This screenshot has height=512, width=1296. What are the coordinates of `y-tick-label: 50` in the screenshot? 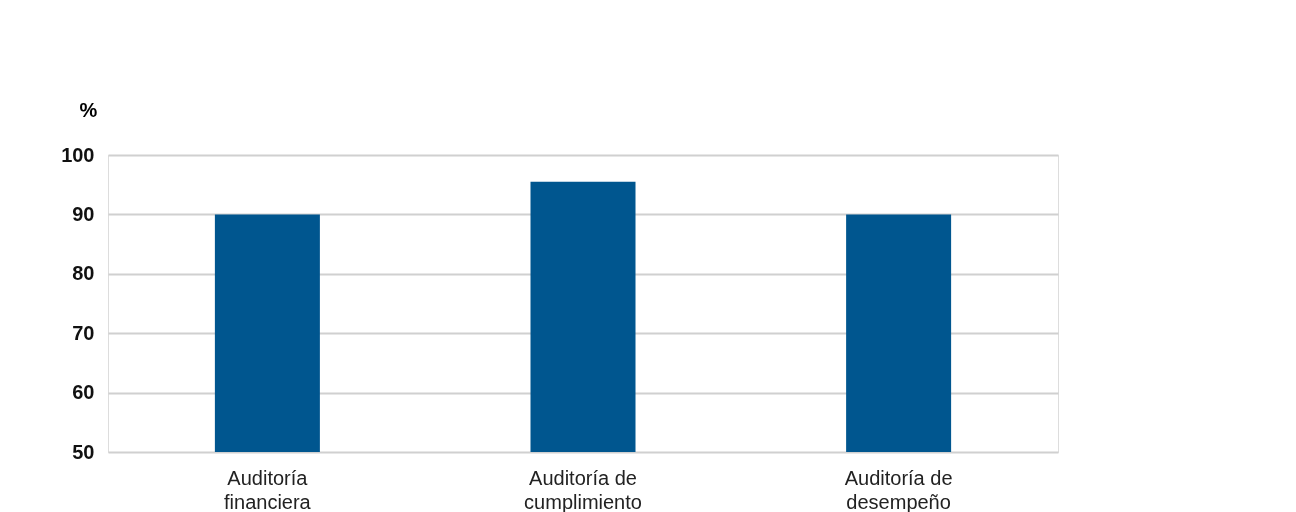 It's located at (83, 451).